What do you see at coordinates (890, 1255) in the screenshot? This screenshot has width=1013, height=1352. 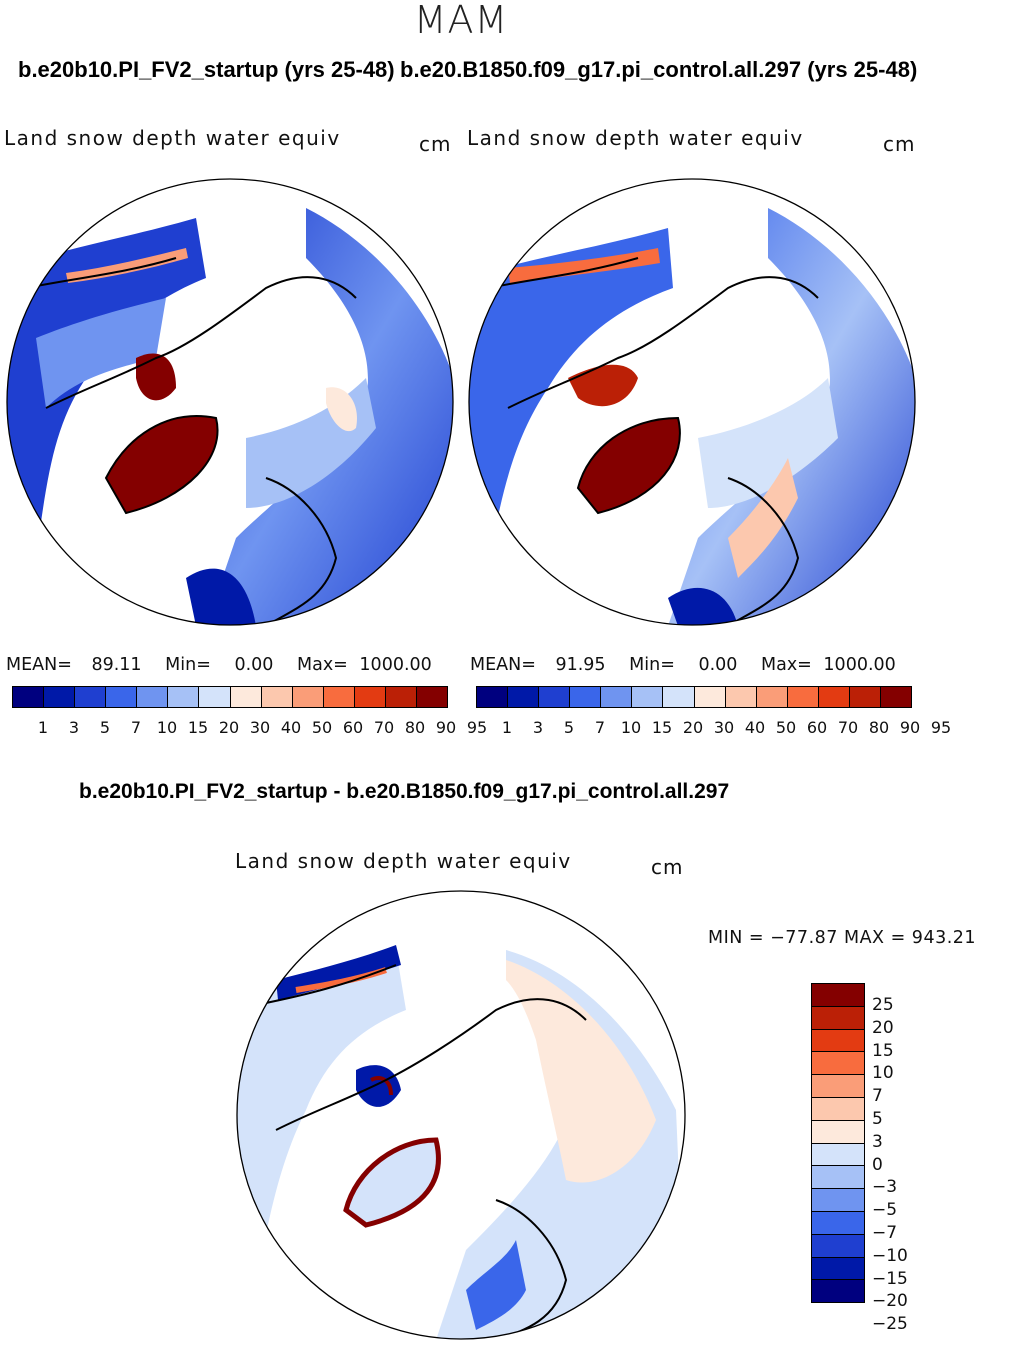 I see `diff-colorbar-label: −10` at bounding box center [890, 1255].